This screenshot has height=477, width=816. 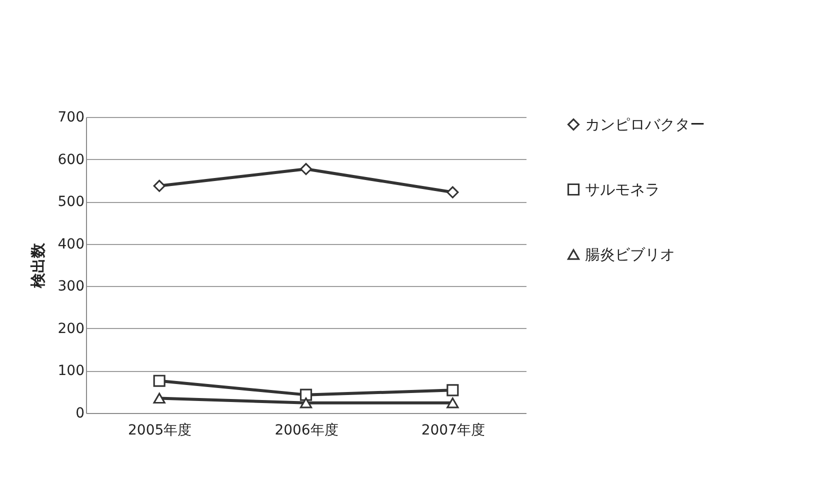 What do you see at coordinates (71, 328) in the screenshot?
I see `y-tick-label: 200` at bounding box center [71, 328].